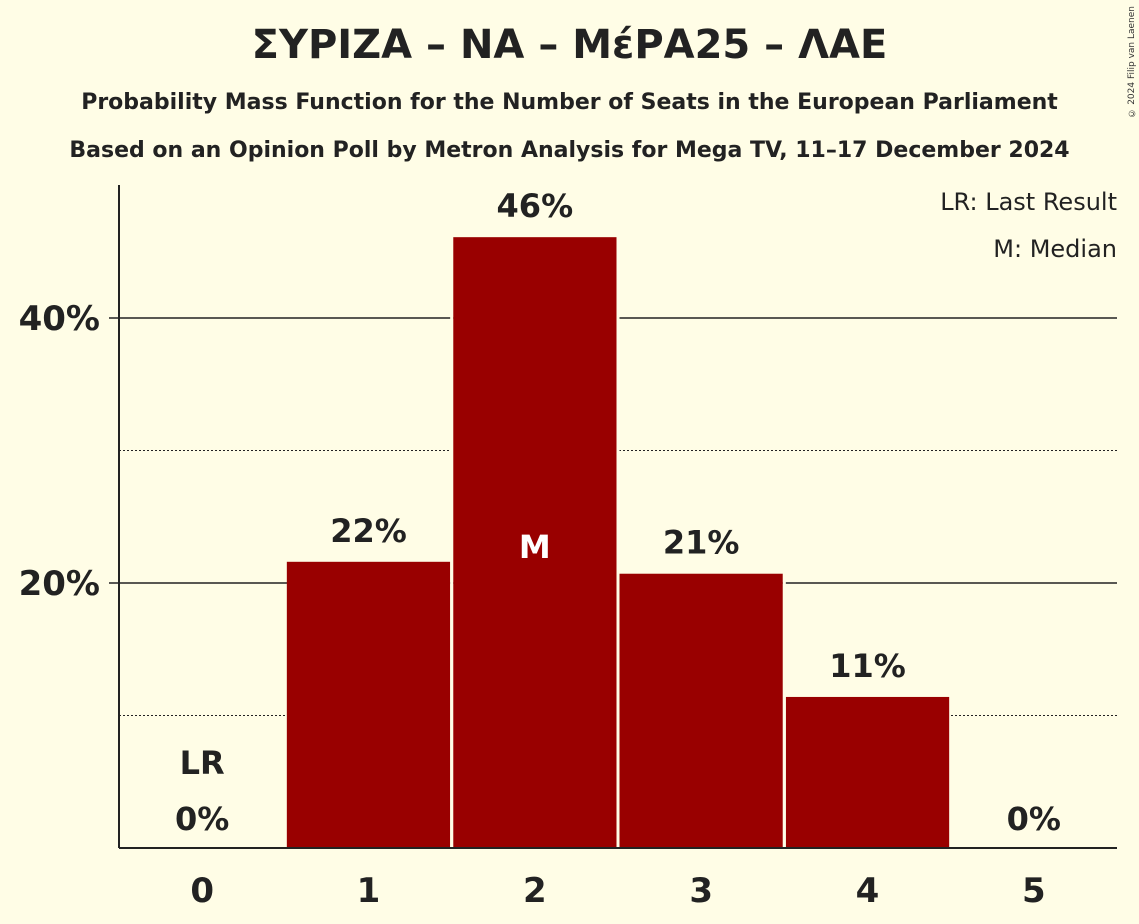 This screenshot has width=1139, height=924. I want to click on x-tick-label: 0, so click(202, 891).